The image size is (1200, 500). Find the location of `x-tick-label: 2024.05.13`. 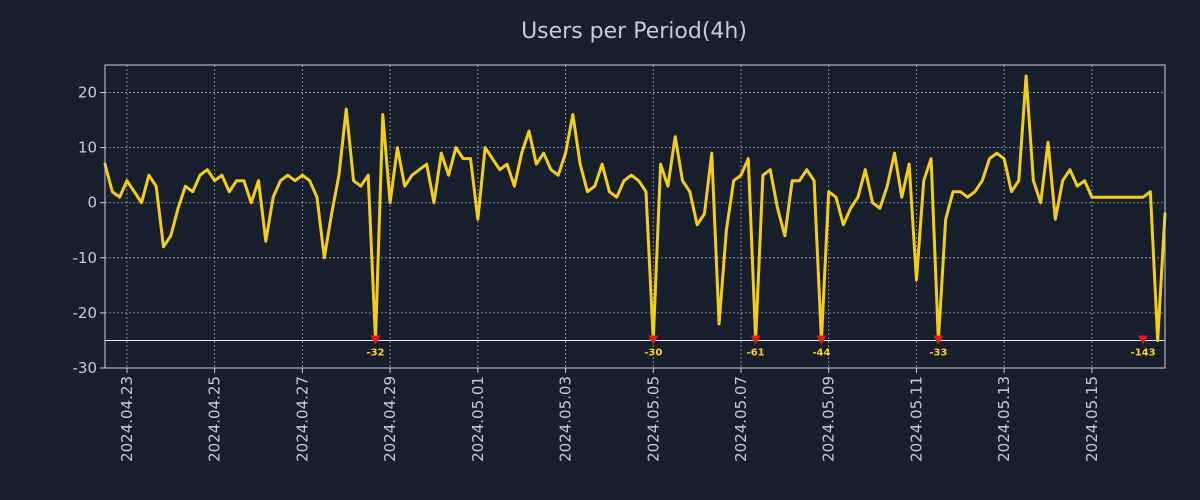

x-tick-label: 2024.05.13 is located at coordinates (1004, 419).